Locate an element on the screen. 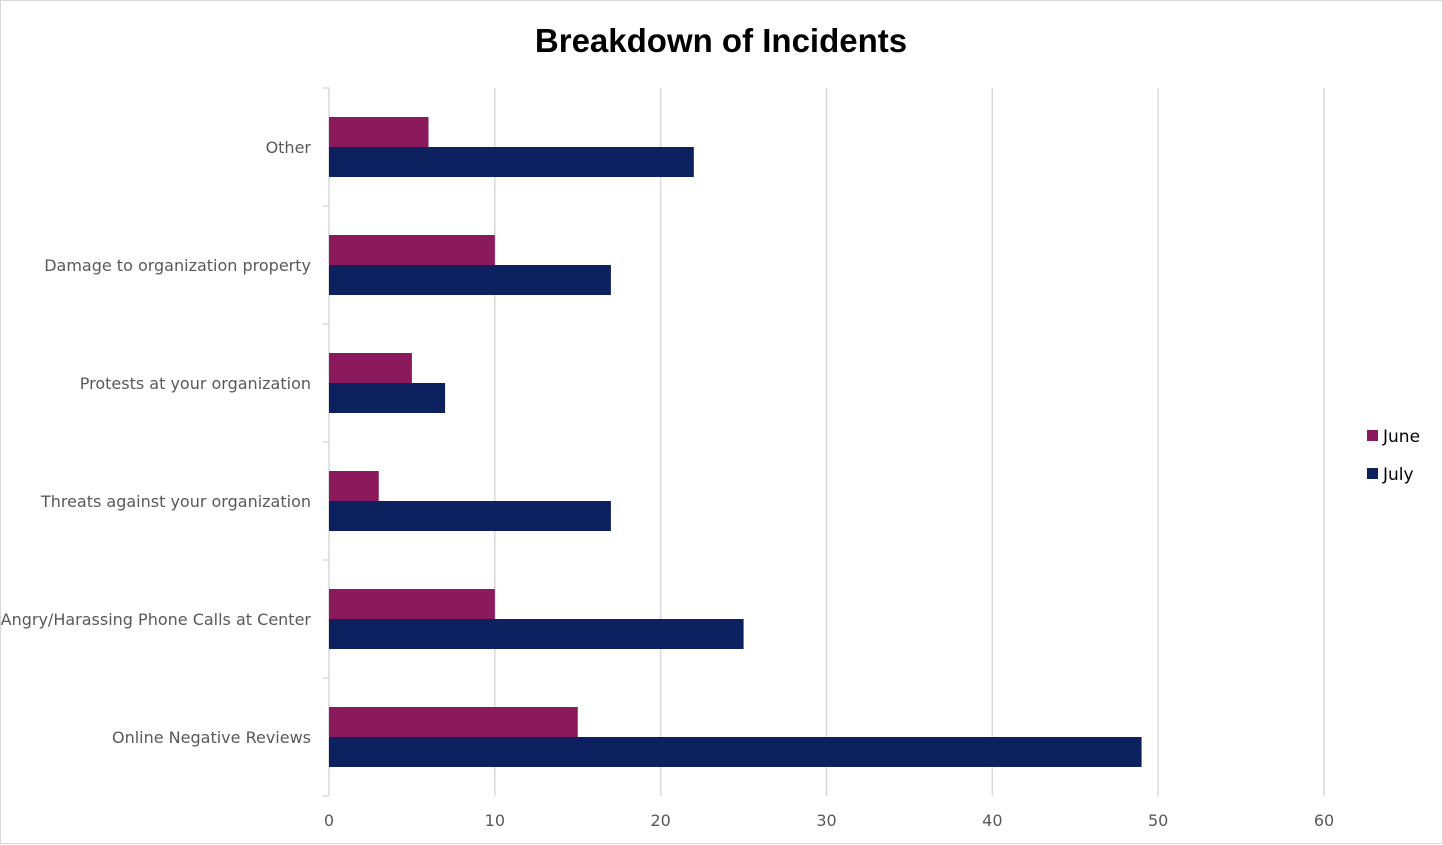  x-tick-label: 60 is located at coordinates (1324, 820).